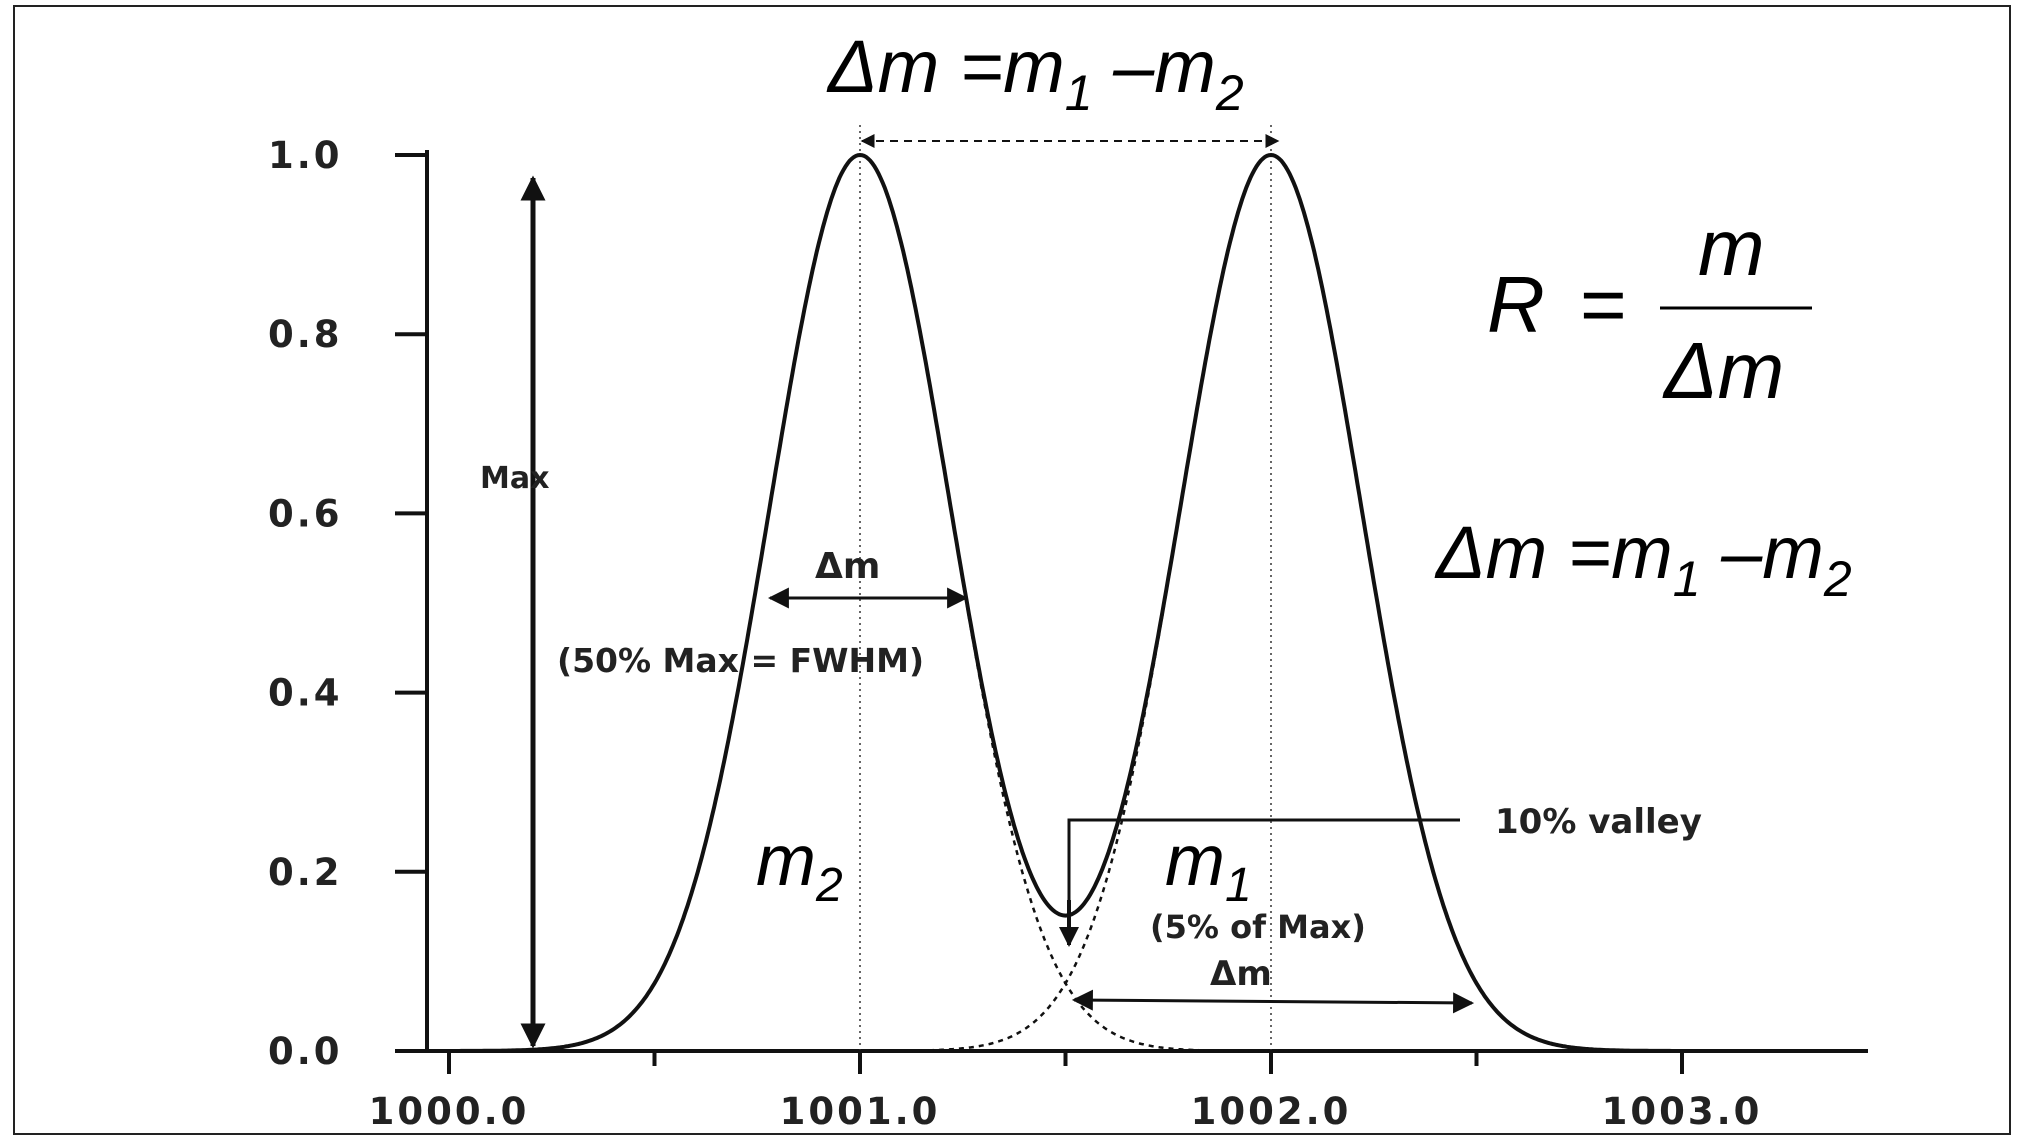  Describe the element at coordinates (305, 693) in the screenshot. I see `y-tick-label: 0.4` at that location.